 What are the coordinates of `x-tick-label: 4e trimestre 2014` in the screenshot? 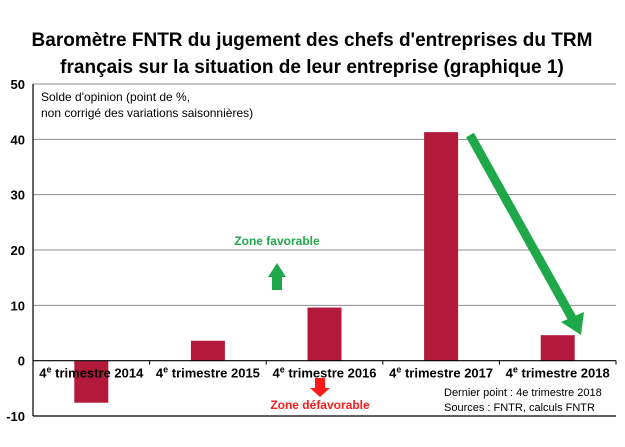 It's located at (91, 373).